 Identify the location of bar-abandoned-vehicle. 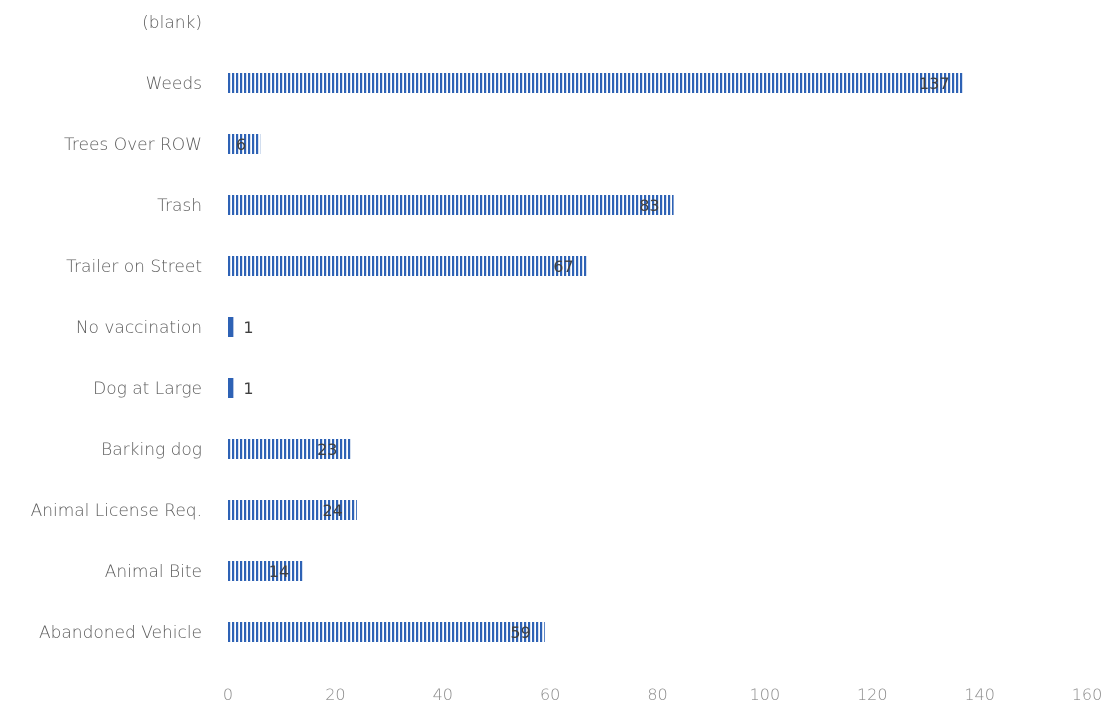
(386, 632).